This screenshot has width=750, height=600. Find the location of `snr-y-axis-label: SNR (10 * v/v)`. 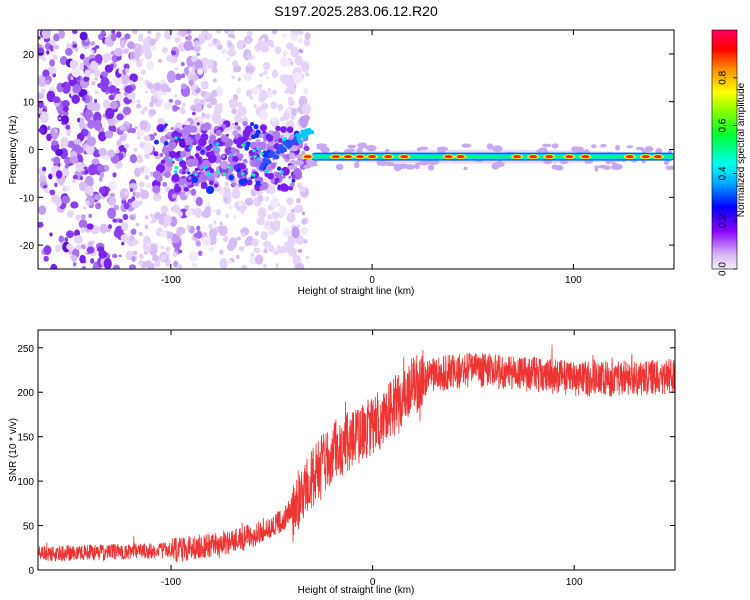

snr-y-axis-label: SNR (10 * v/v) is located at coordinates (13, 450).